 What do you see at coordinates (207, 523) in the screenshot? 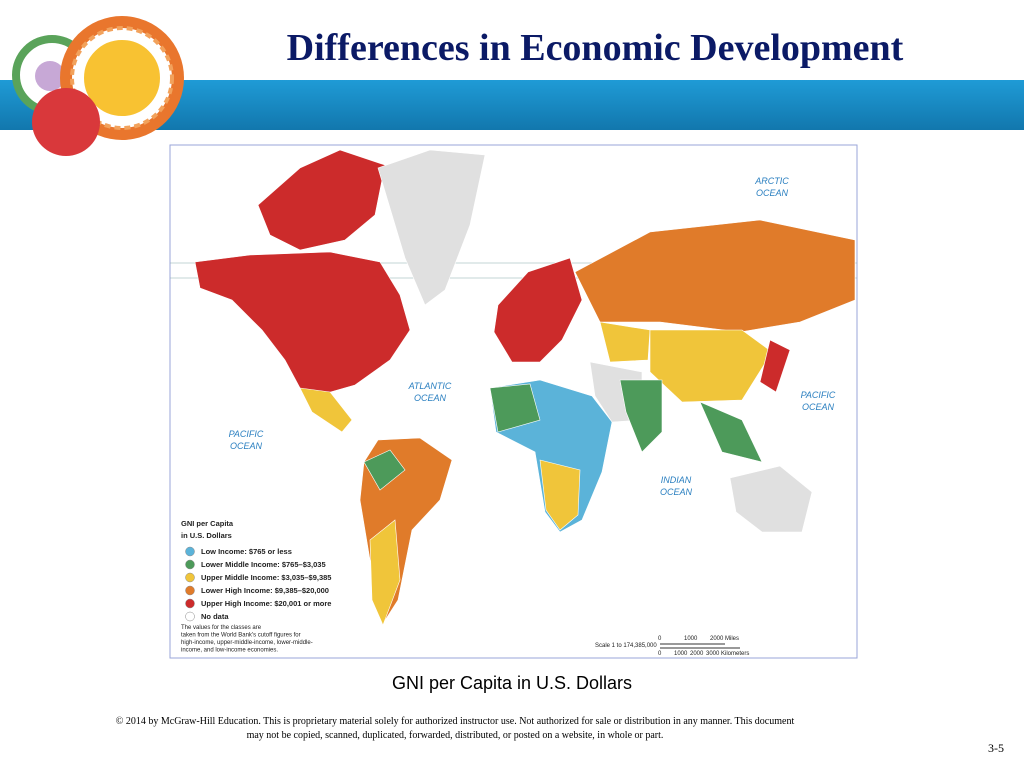
I see `legend-title: GNI per Capita` at bounding box center [207, 523].